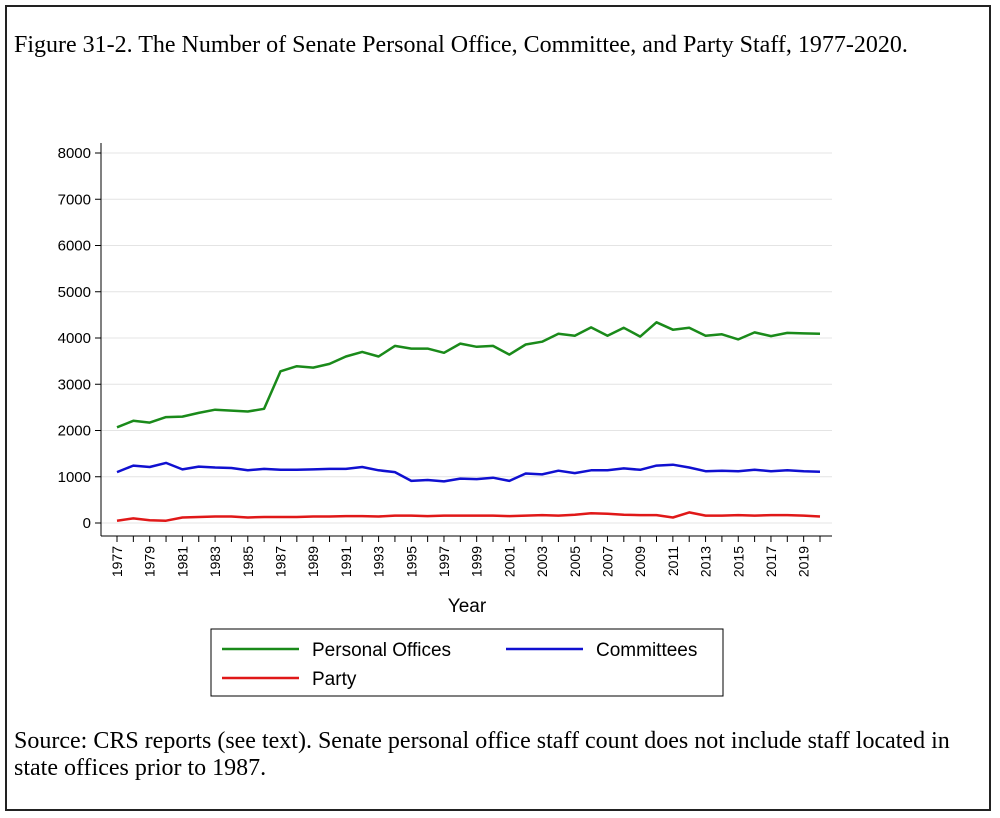  I want to click on y-tick-label: 7000, so click(74, 199).